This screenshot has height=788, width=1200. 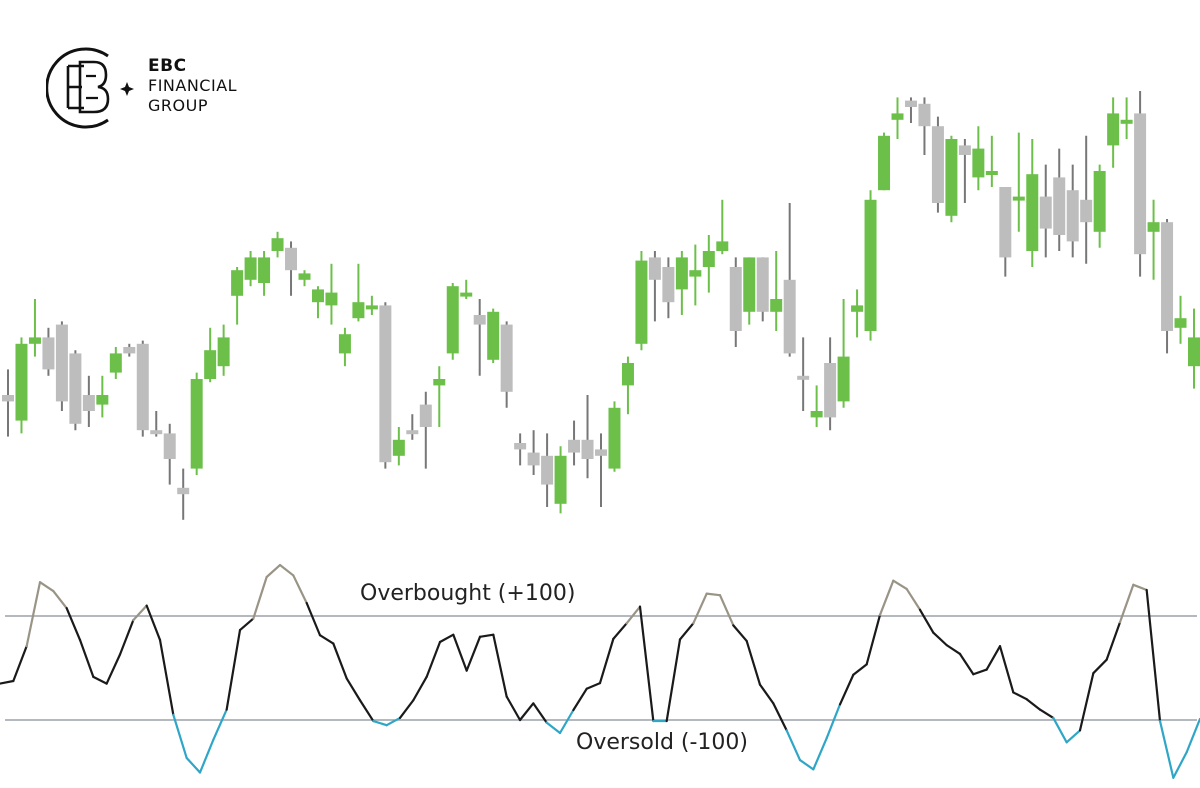 I want to click on brand-line-2: FINANCIAL, so click(x=193, y=85).